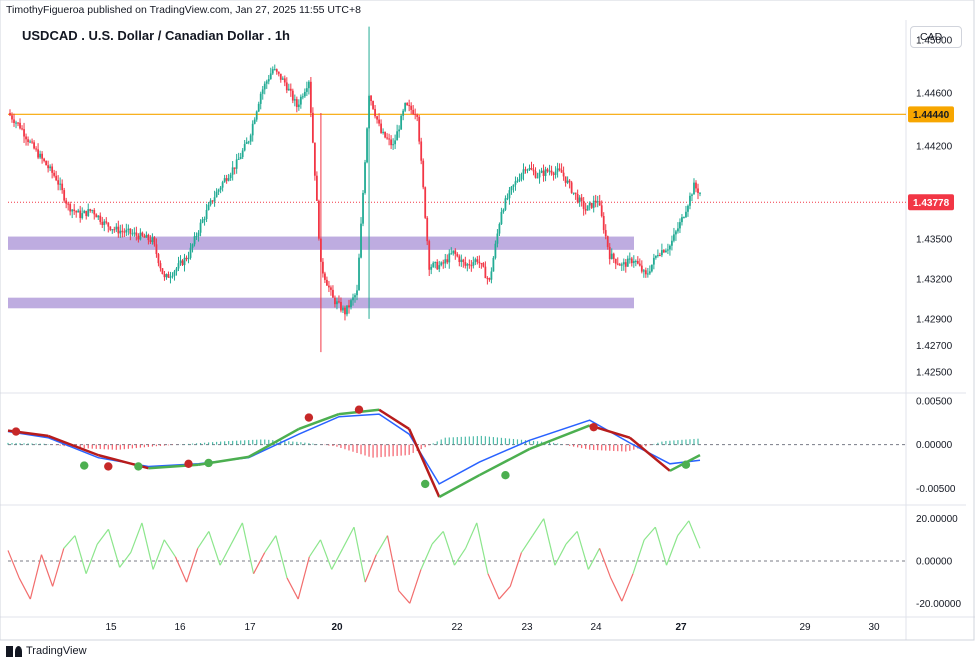 Image resolution: width=975 pixels, height=666 pixels. Describe the element at coordinates (180, 627) in the screenshot. I see `time-tick-label: 16` at that location.